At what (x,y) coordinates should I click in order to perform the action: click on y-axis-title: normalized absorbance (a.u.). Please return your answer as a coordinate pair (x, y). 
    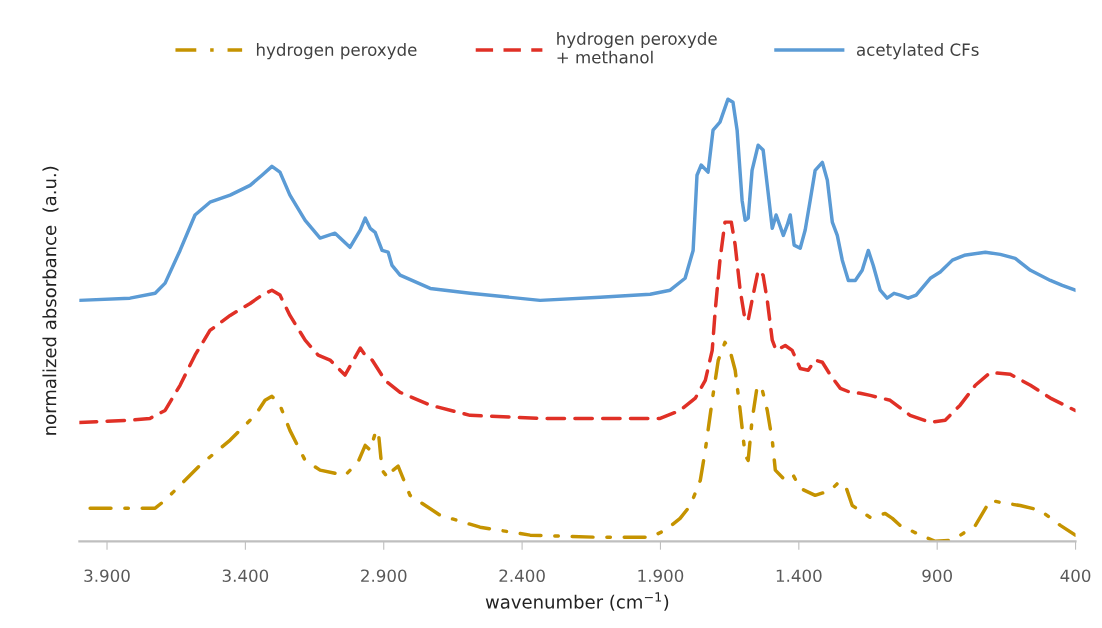
    Looking at the image, I should click on (50, 300).